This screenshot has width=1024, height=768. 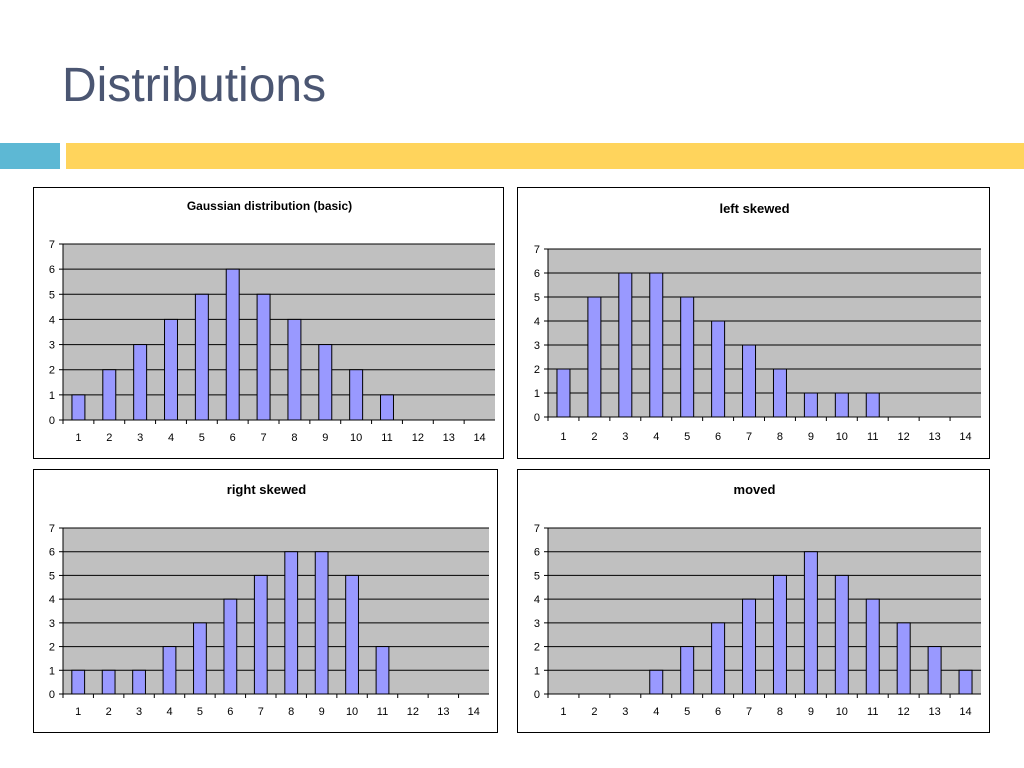 What do you see at coordinates (764, 611) in the screenshot?
I see `plot-area` at bounding box center [764, 611].